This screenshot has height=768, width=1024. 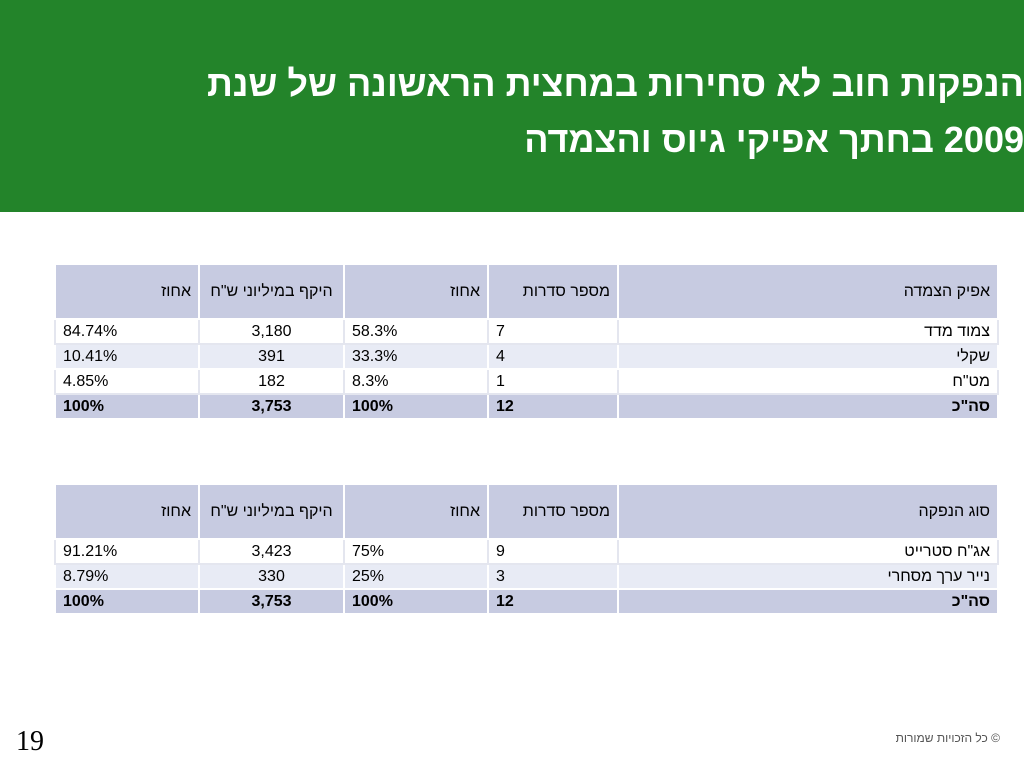 I want to click on table-row: מט"ח 1 8.3% 182 4.85%, so click(x=526, y=381).